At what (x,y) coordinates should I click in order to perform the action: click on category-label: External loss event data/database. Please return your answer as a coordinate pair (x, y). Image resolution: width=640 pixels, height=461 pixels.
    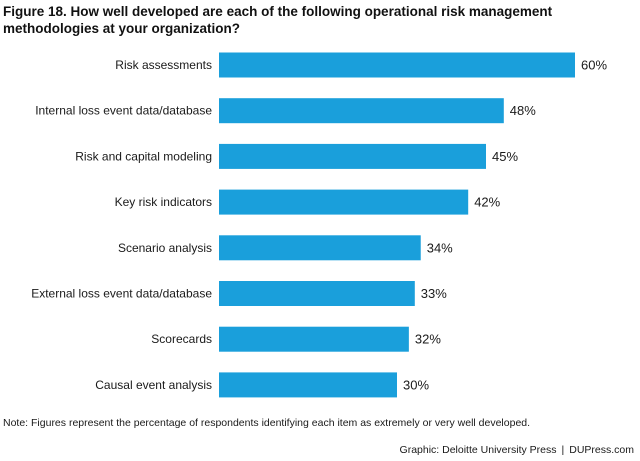
    Looking at the image, I should click on (121, 294).